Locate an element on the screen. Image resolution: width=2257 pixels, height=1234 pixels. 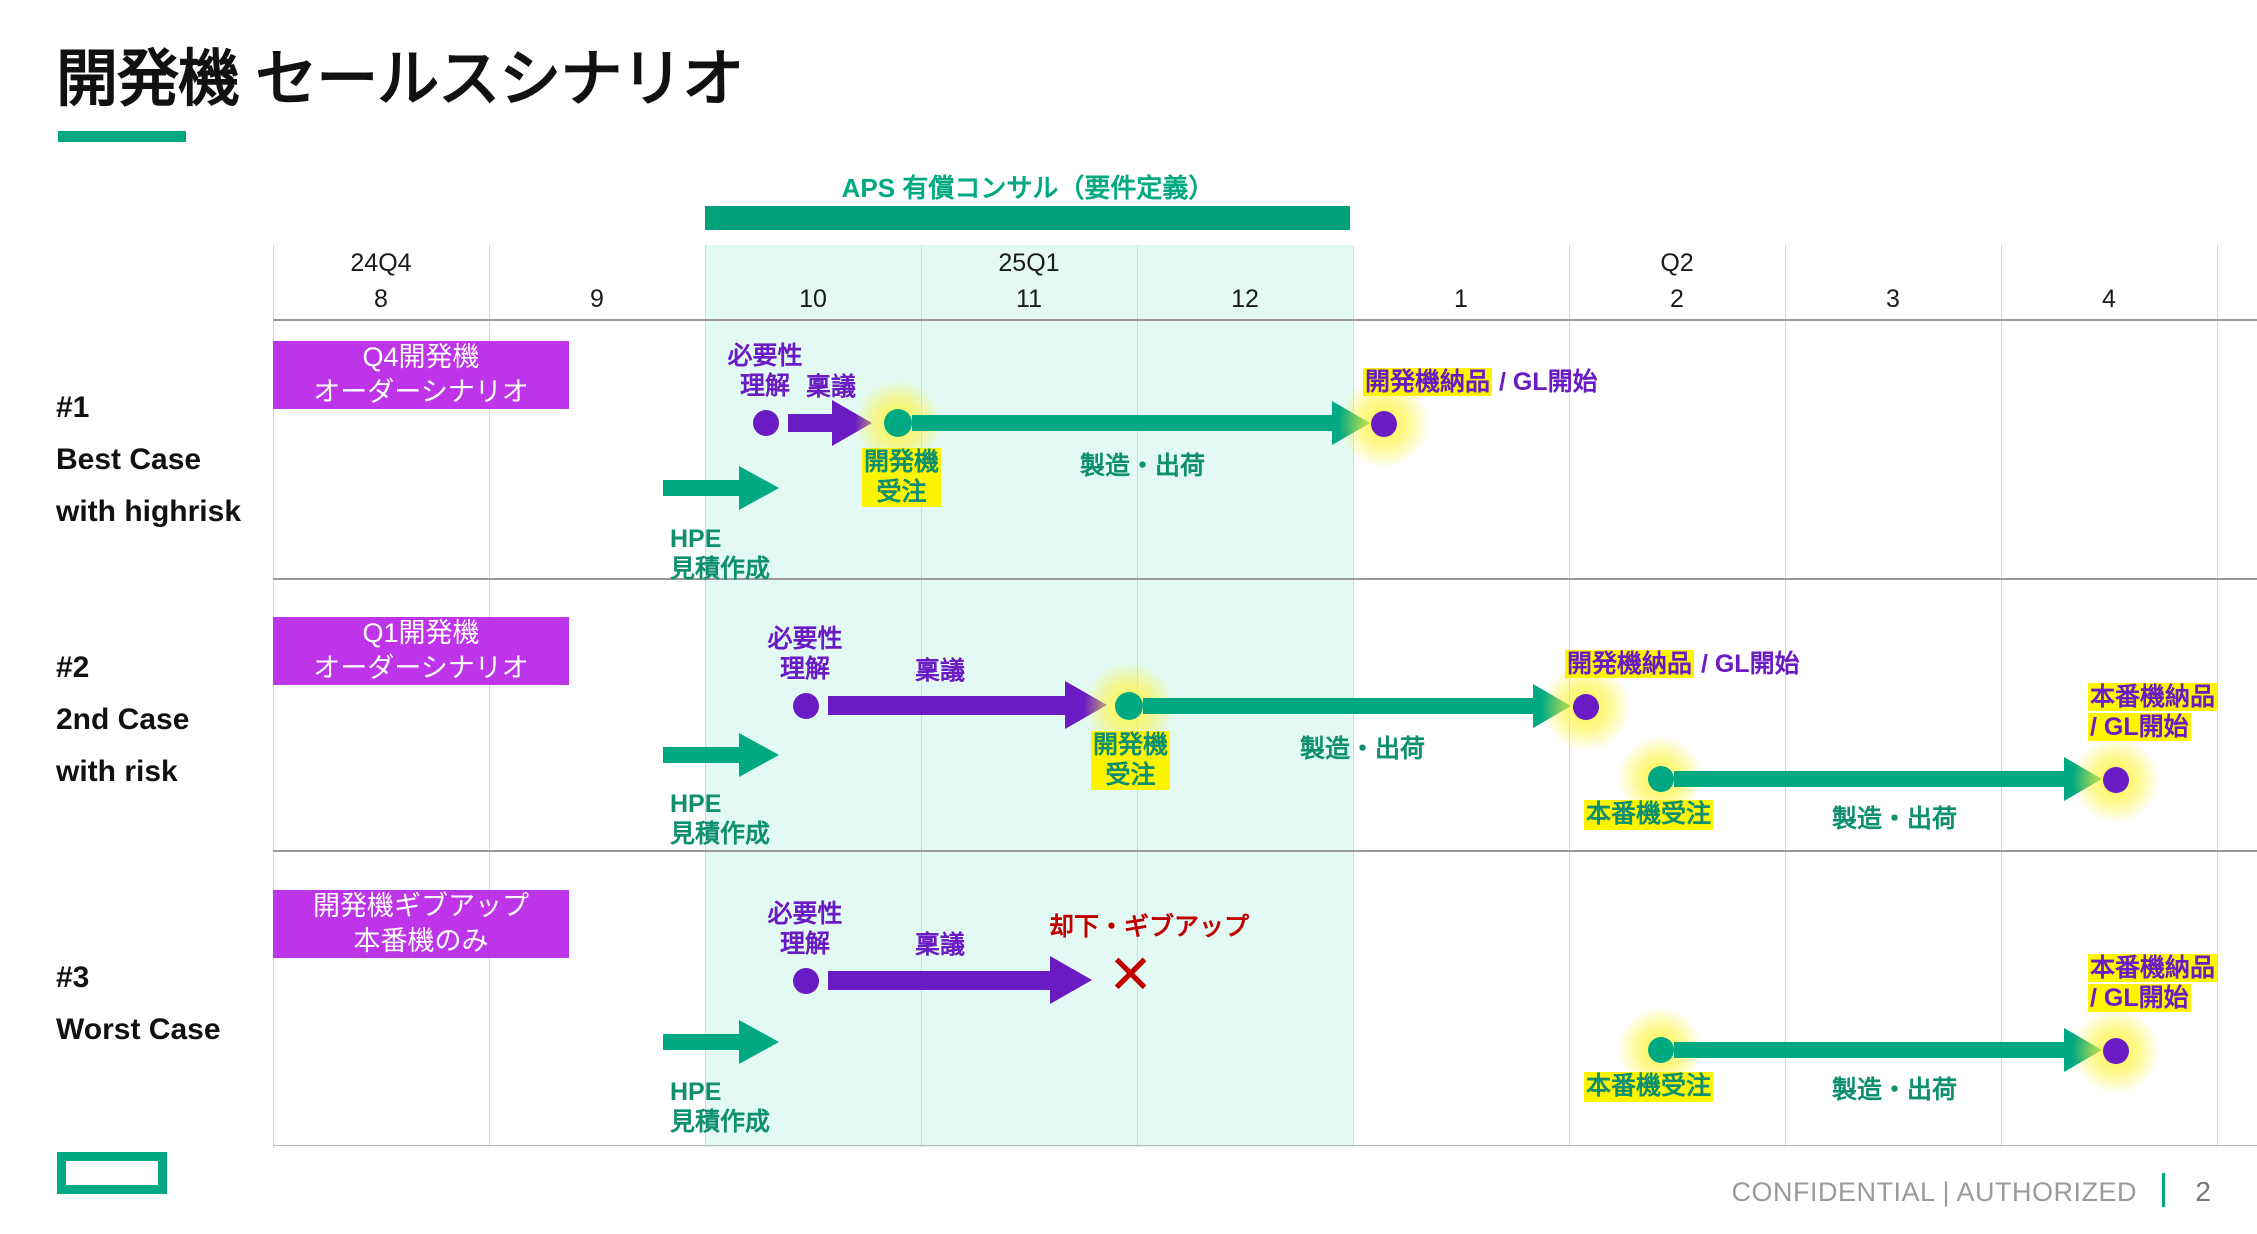
month-label-2: 2 is located at coordinates (1677, 299).